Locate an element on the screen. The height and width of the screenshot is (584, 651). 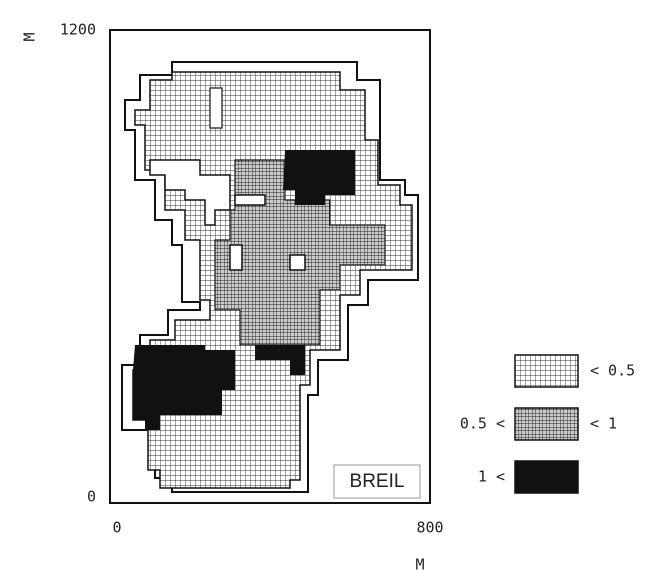
legend: < 0.5 0.5 < < 1 1 < is located at coordinates (547, 424).